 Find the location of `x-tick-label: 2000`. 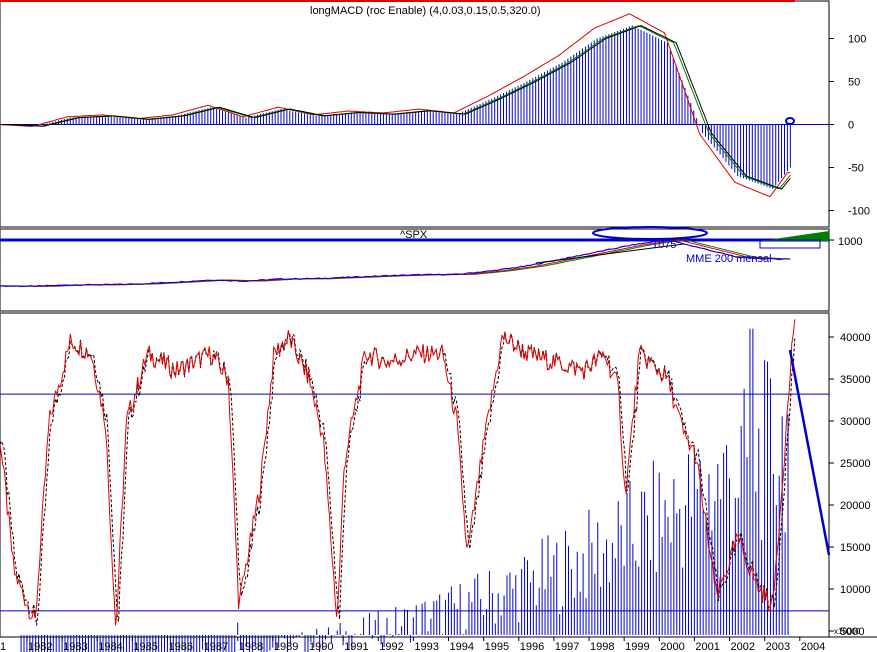

x-tick-label: 2000 is located at coordinates (672, 646).